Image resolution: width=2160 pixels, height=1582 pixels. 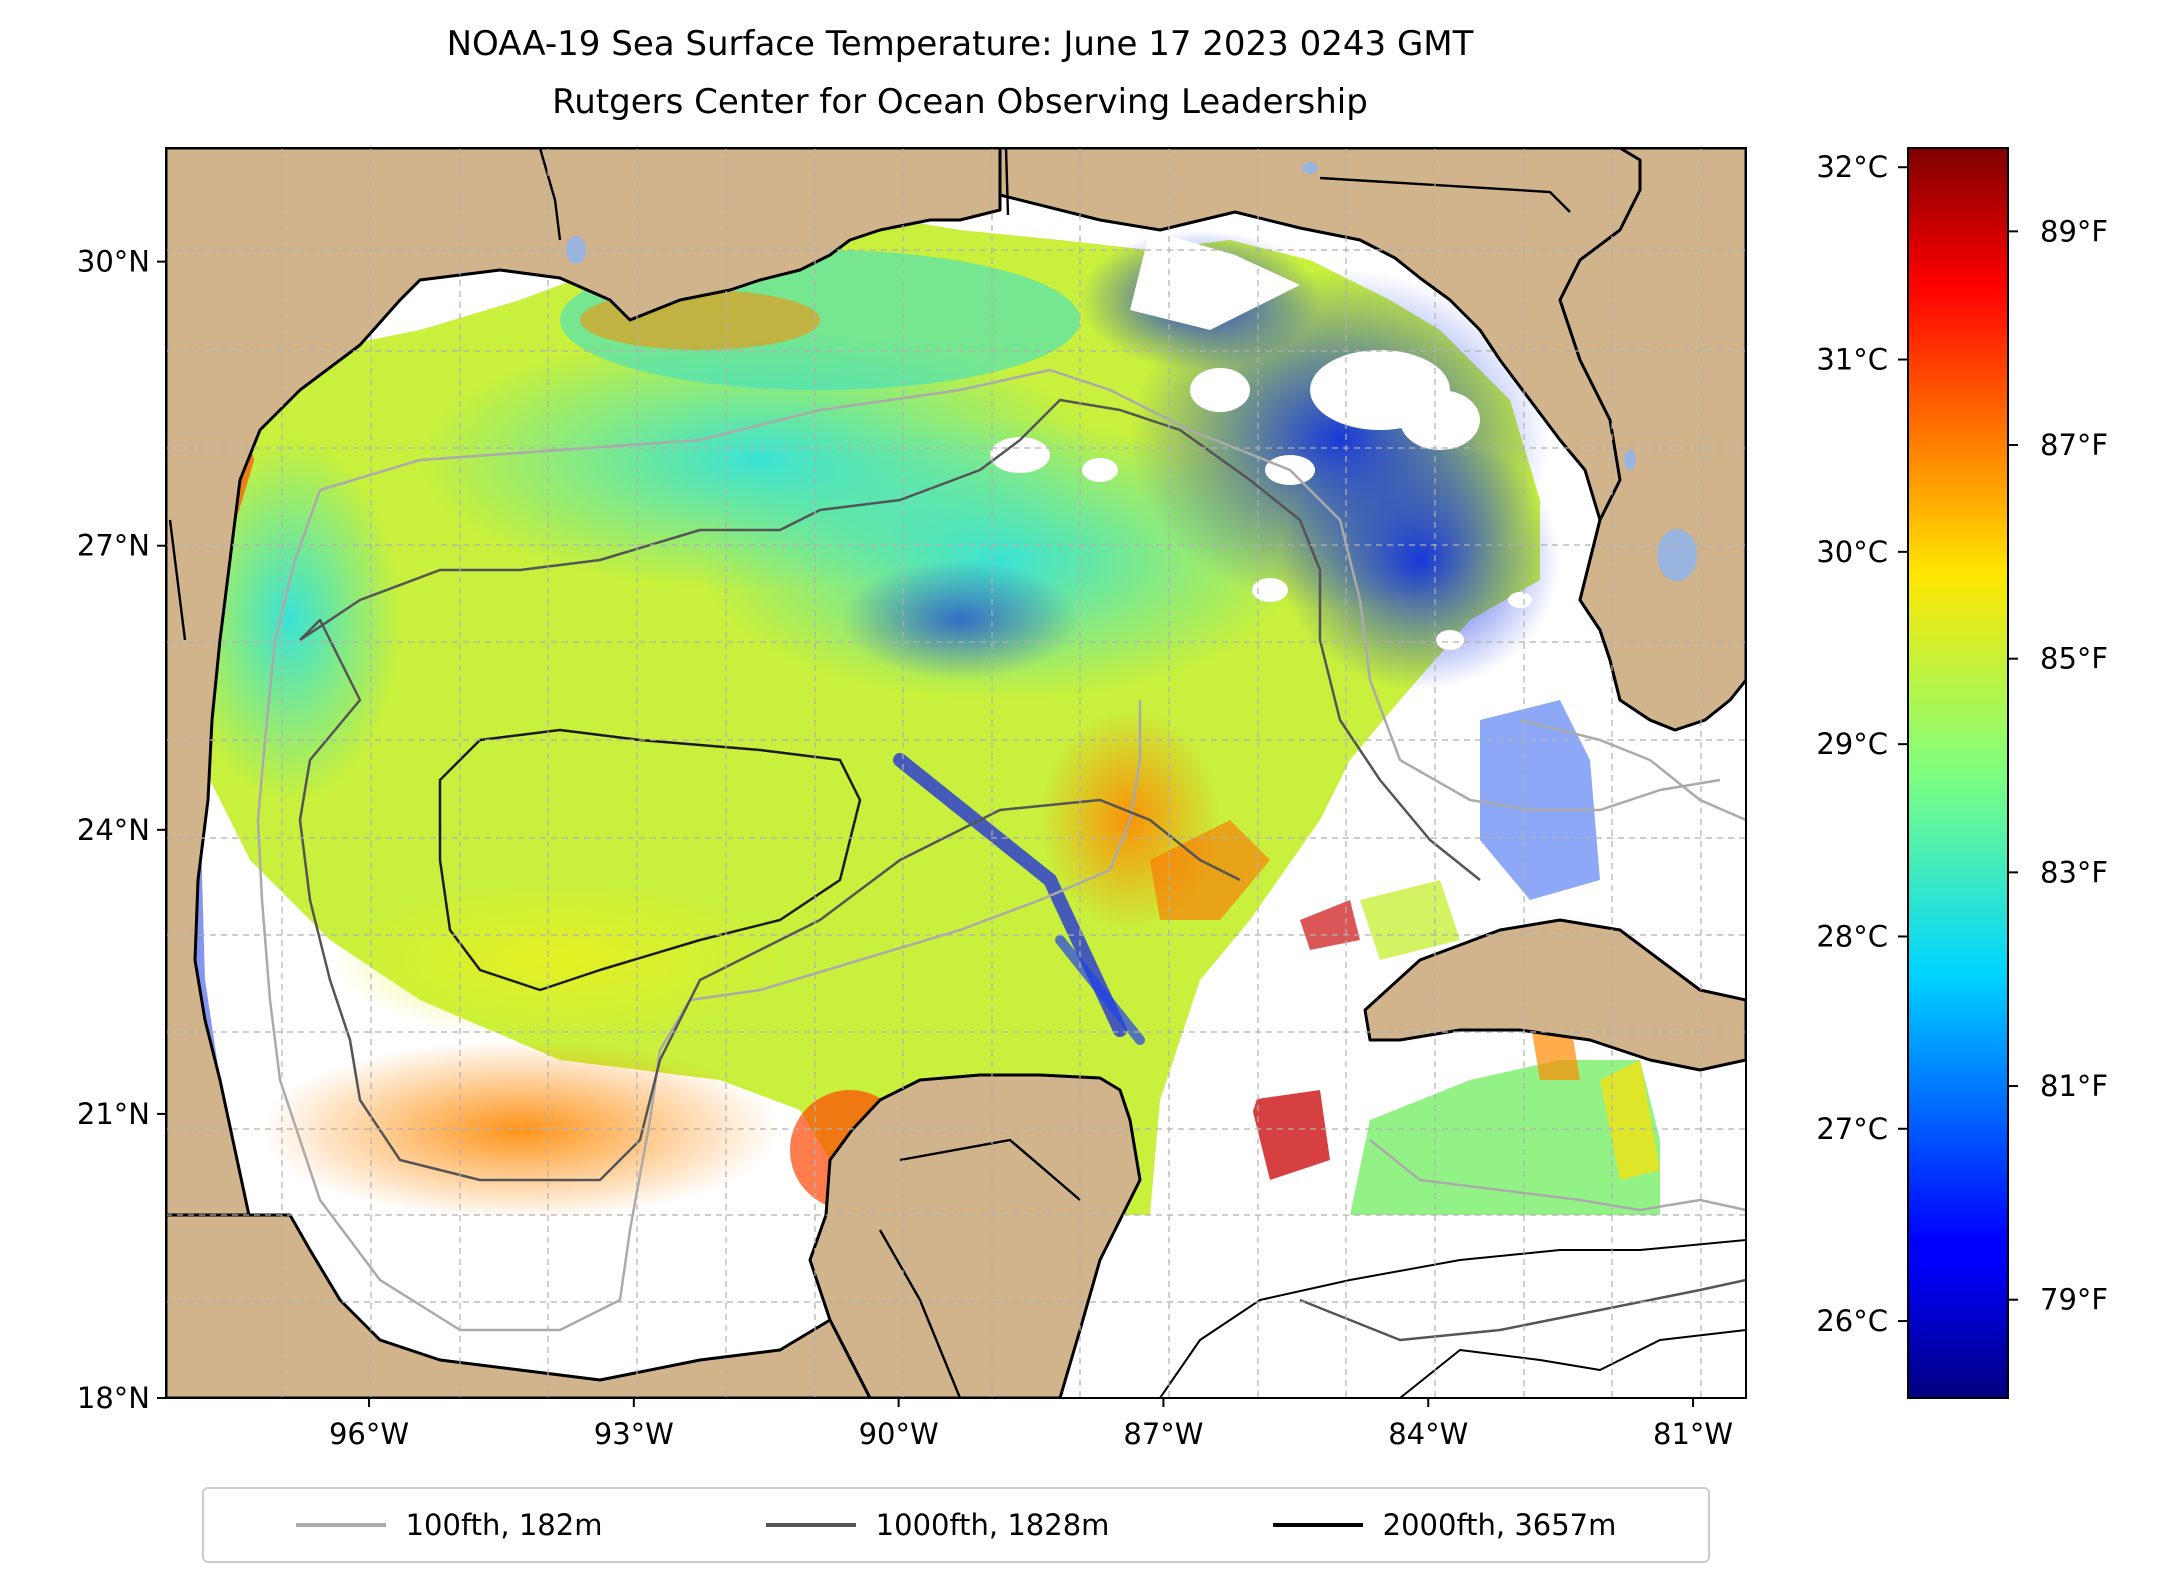 What do you see at coordinates (1317, 1525) in the screenshot?
I see `legend-swatch-2000fth` at bounding box center [1317, 1525].